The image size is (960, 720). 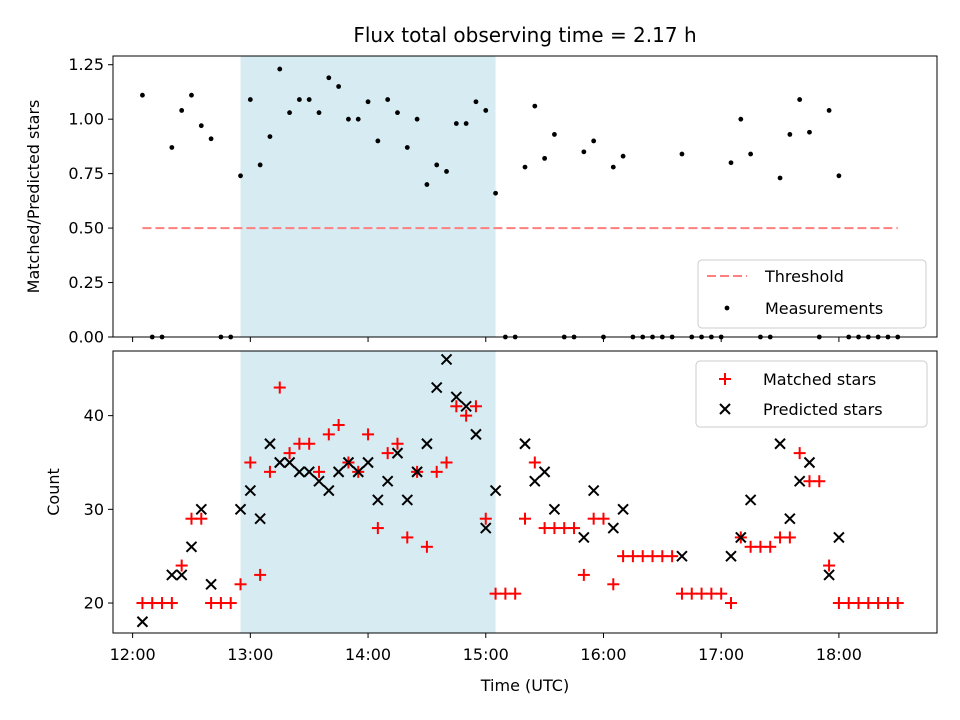 What do you see at coordinates (824, 308) in the screenshot?
I see `legend-measurements-label: Measurements` at bounding box center [824, 308].